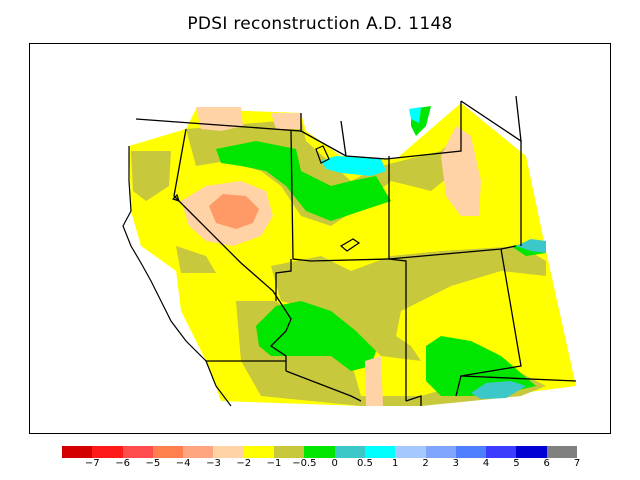  I want to click on legend-tick-label: −4, so click(183, 463).